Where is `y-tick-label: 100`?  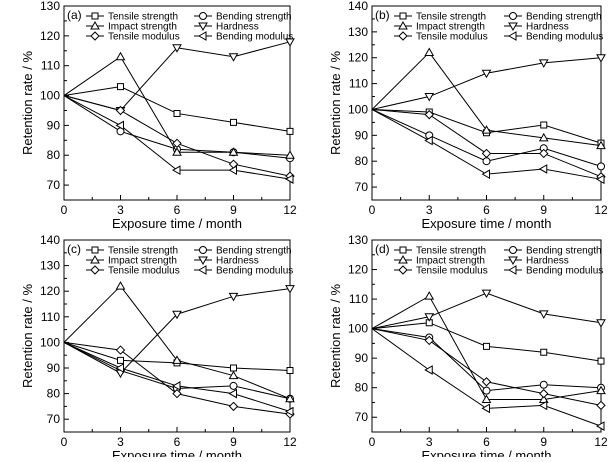 y-tick-label: 100 is located at coordinates (358, 329).